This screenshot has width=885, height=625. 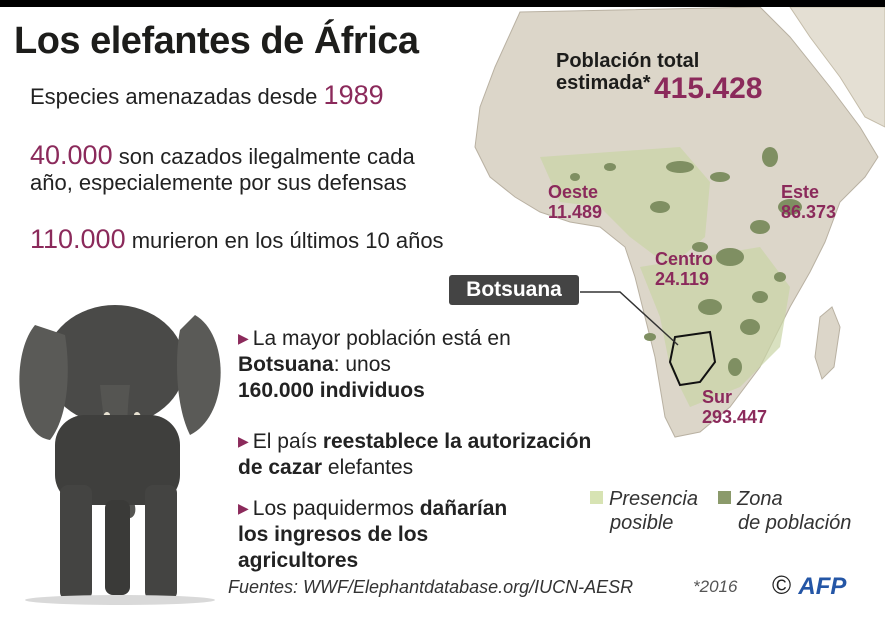 I want to click on stat-poached-text-a: son cazados ilegalmente cada, so click(x=266, y=156).